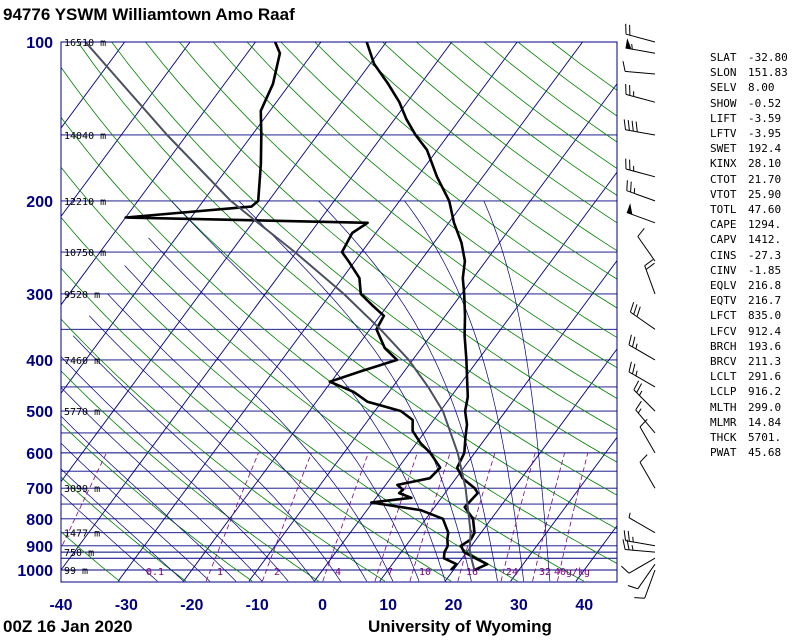 This screenshot has height=640, width=800. I want to click on index-value: 1294., so click(765, 225).